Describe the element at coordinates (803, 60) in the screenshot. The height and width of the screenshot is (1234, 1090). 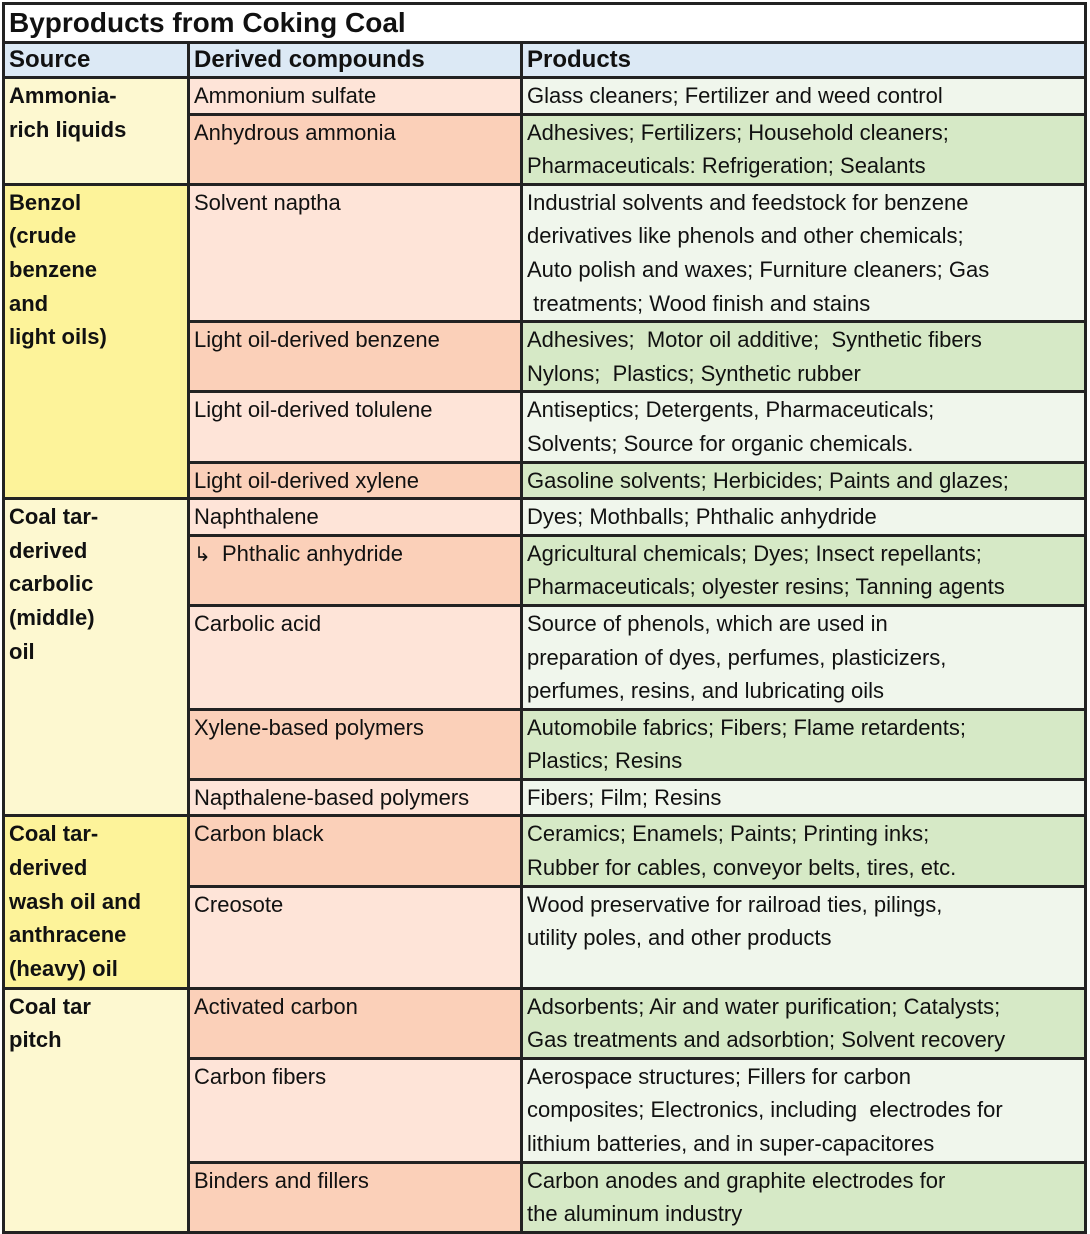
I see `header-products: Products` at that location.